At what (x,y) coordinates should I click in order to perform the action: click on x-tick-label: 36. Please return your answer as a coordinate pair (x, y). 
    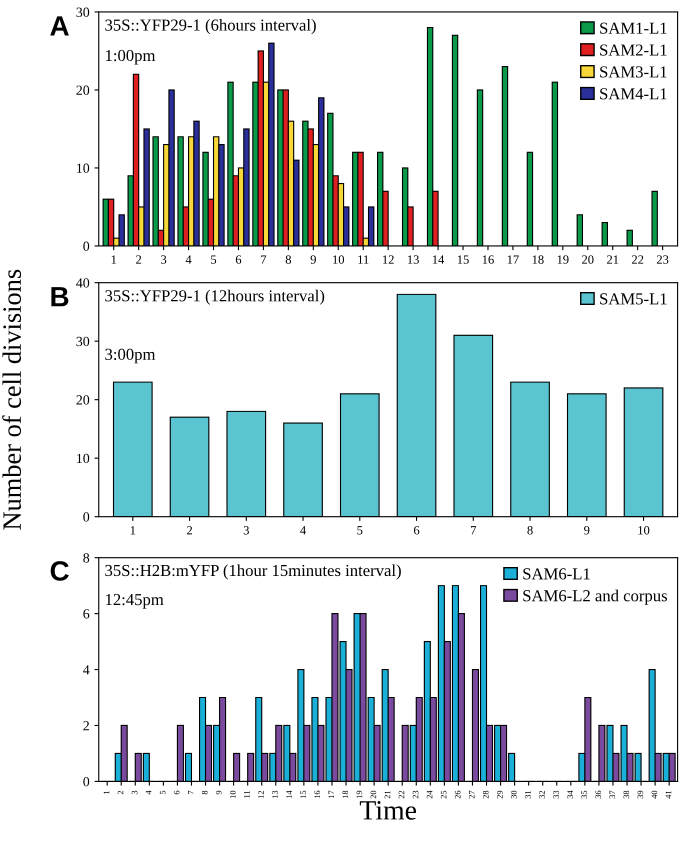
    Looking at the image, I should click on (598, 794).